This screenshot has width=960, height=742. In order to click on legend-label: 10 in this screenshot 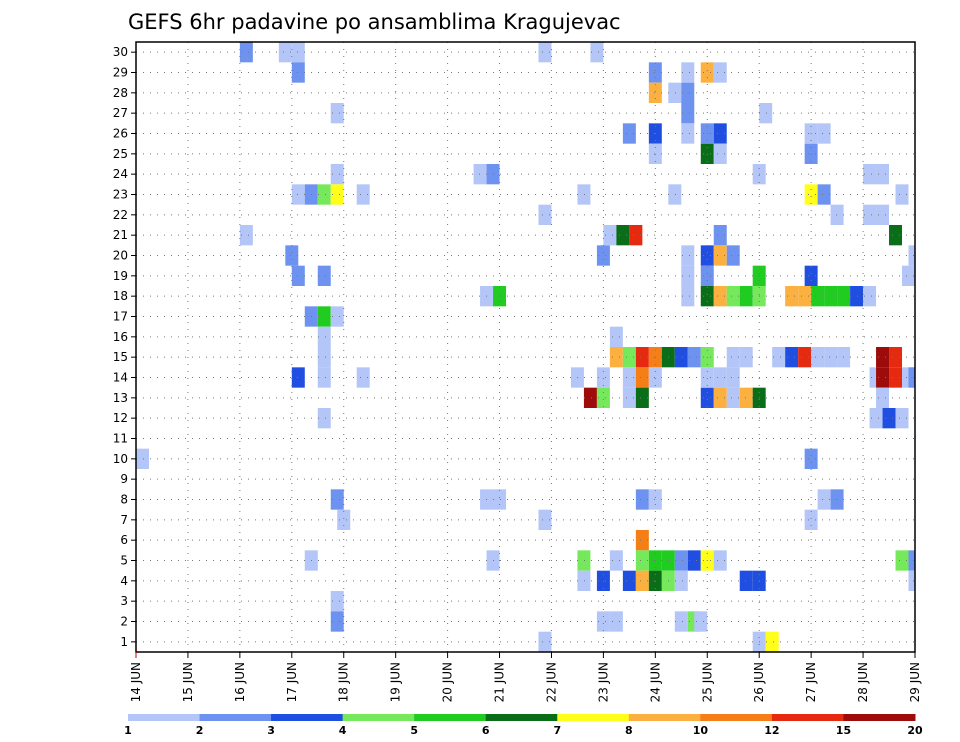, I will do `click(701, 730)`.